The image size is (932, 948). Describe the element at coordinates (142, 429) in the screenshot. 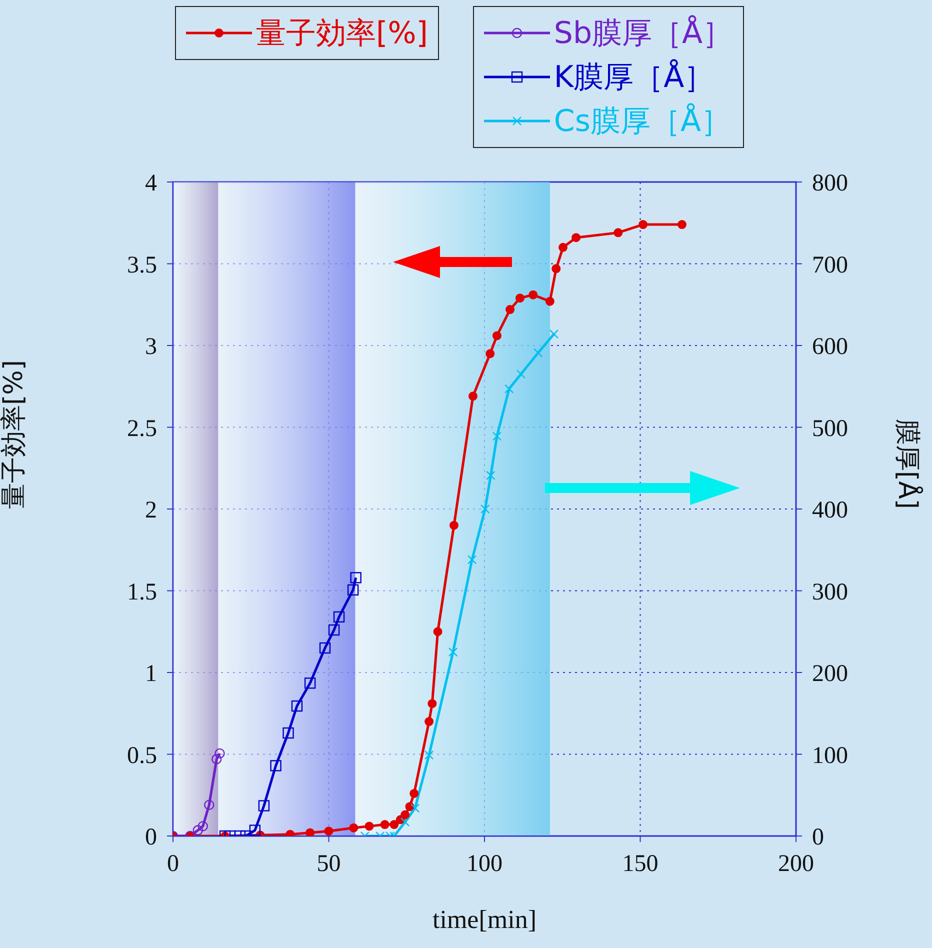

I see `y-tick-label: 2.5` at that location.